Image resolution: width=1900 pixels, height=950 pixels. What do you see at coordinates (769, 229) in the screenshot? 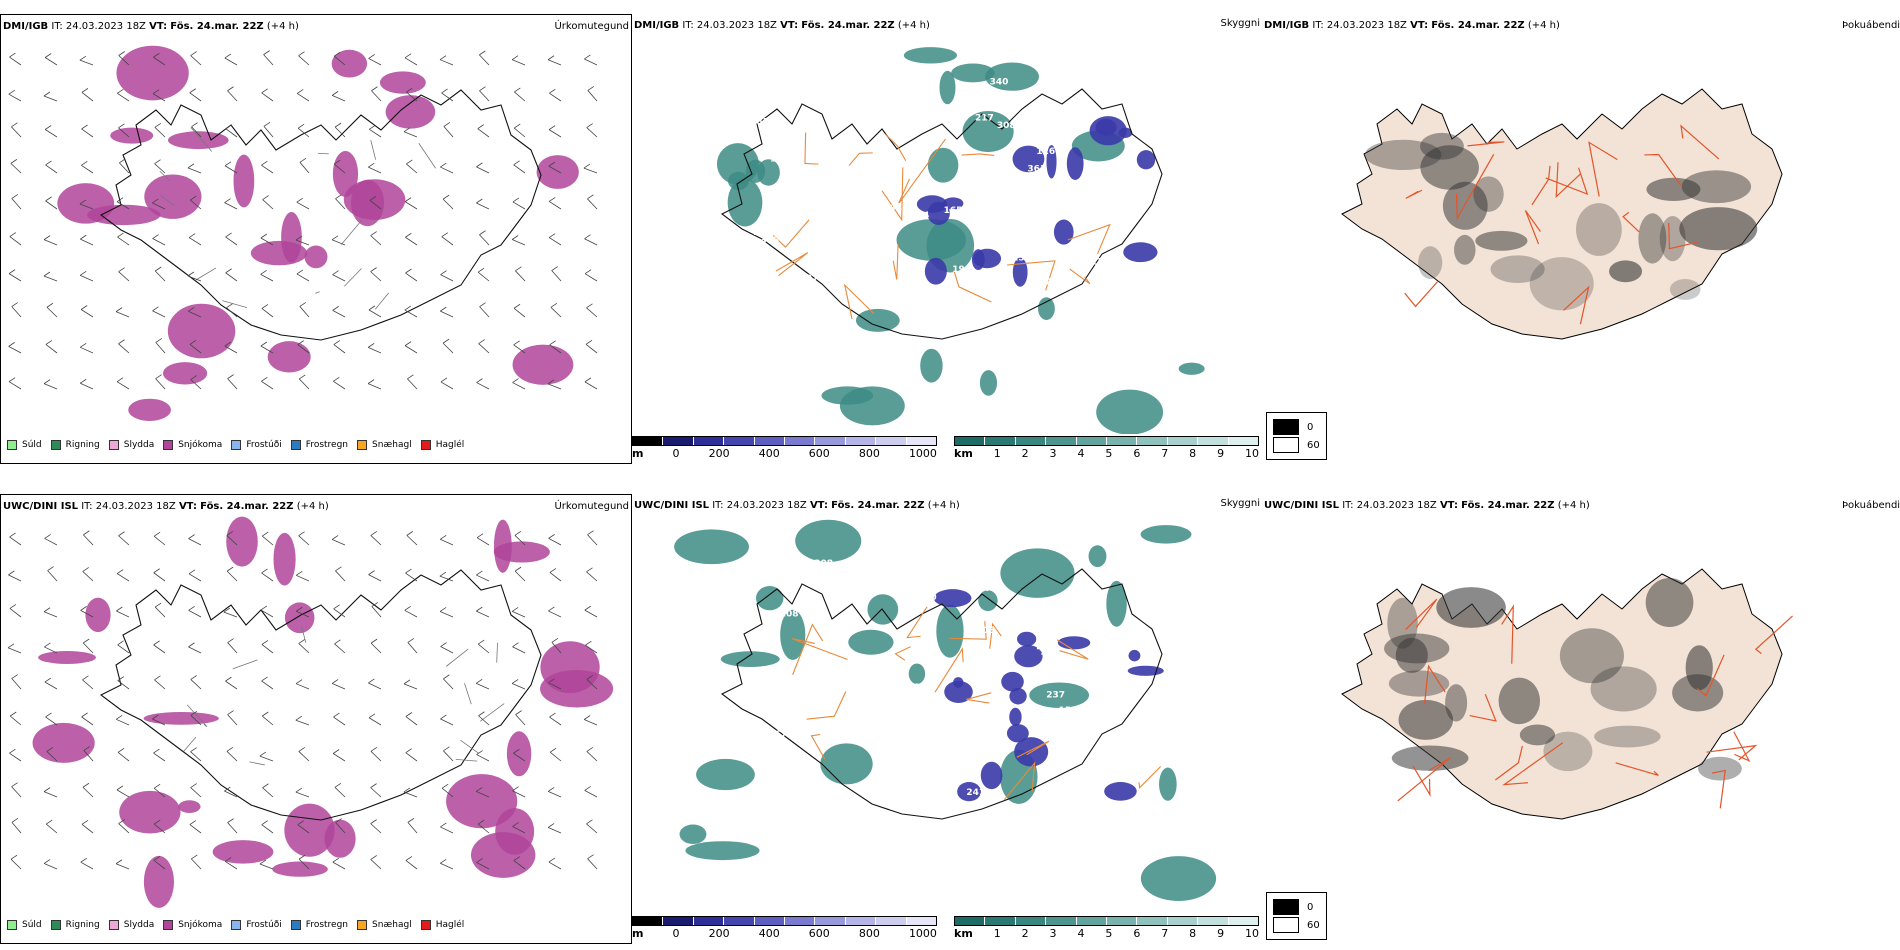
I see `cloud-base-value: 250` at bounding box center [769, 229].